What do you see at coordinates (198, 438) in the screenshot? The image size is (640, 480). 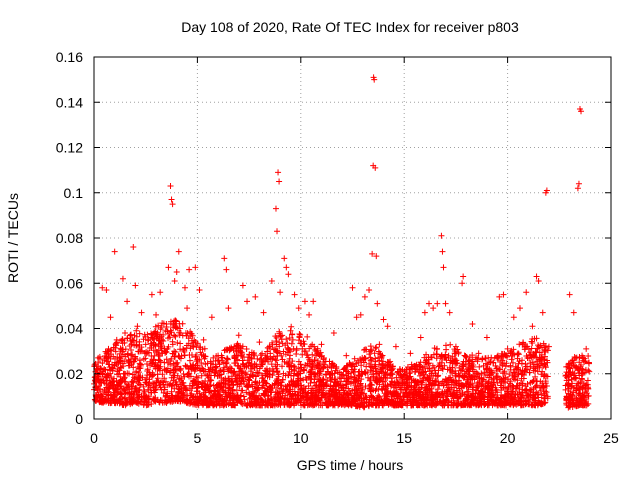 I see `x-tick-label: 5` at bounding box center [198, 438].